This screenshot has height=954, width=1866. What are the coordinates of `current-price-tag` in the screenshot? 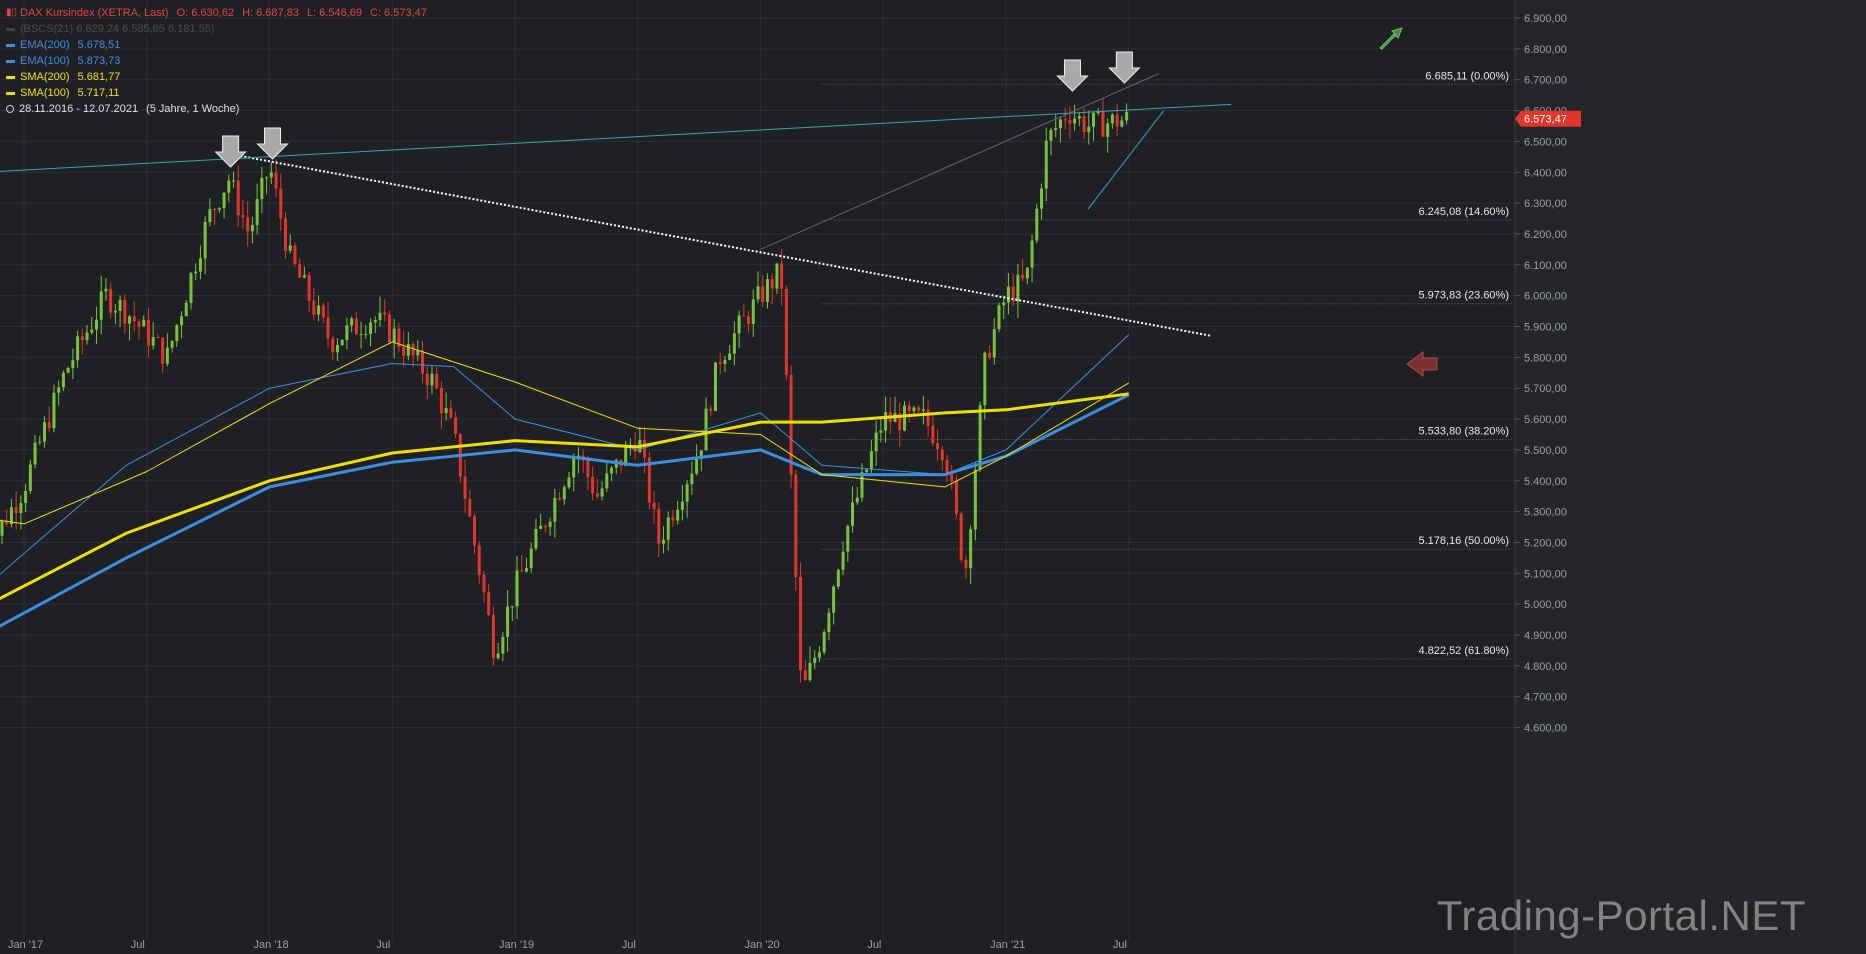 It's located at (1548, 118).